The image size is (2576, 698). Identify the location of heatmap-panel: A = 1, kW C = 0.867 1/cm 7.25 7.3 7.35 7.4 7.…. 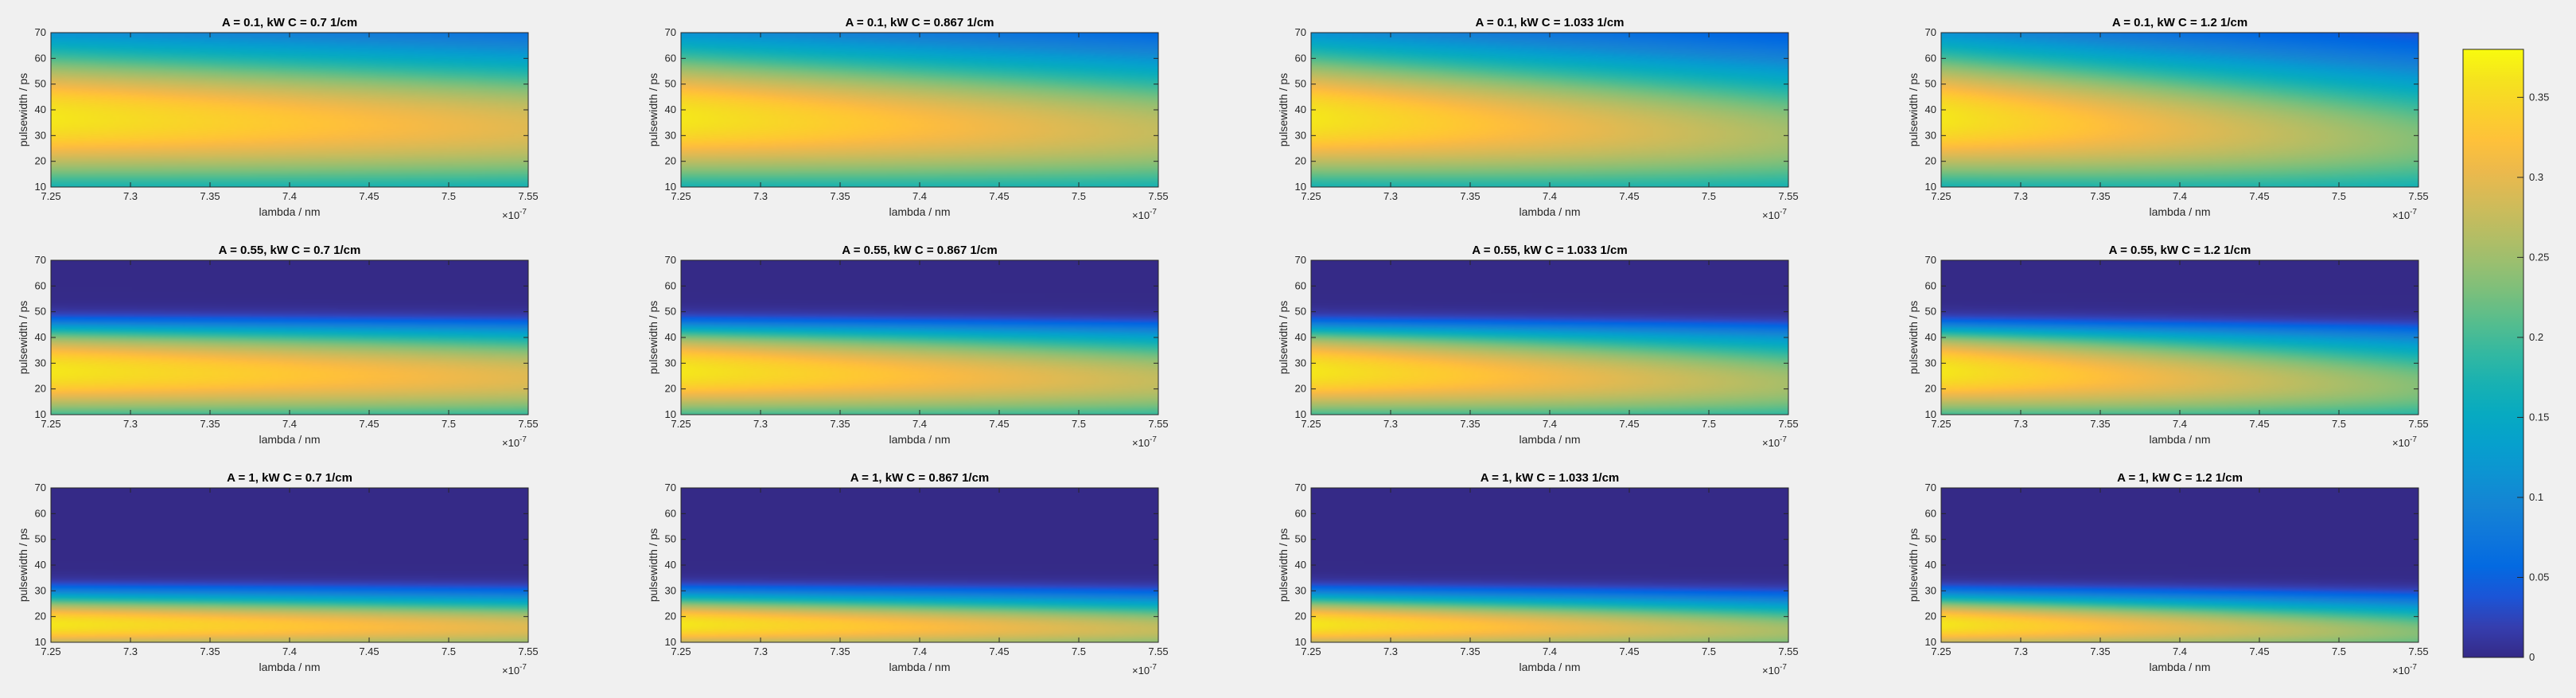
(908, 574).